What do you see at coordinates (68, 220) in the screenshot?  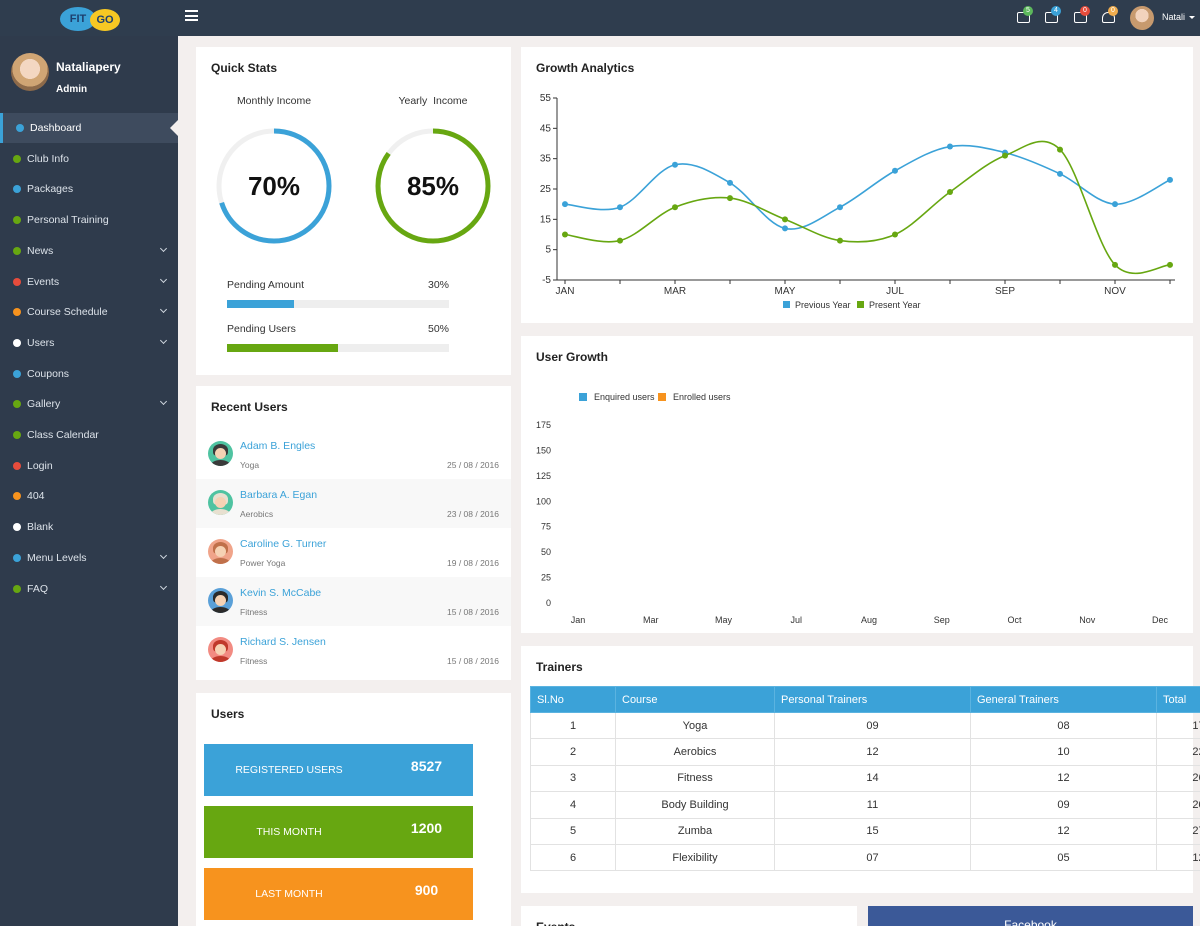 I see `menu-label: Personal Training` at bounding box center [68, 220].